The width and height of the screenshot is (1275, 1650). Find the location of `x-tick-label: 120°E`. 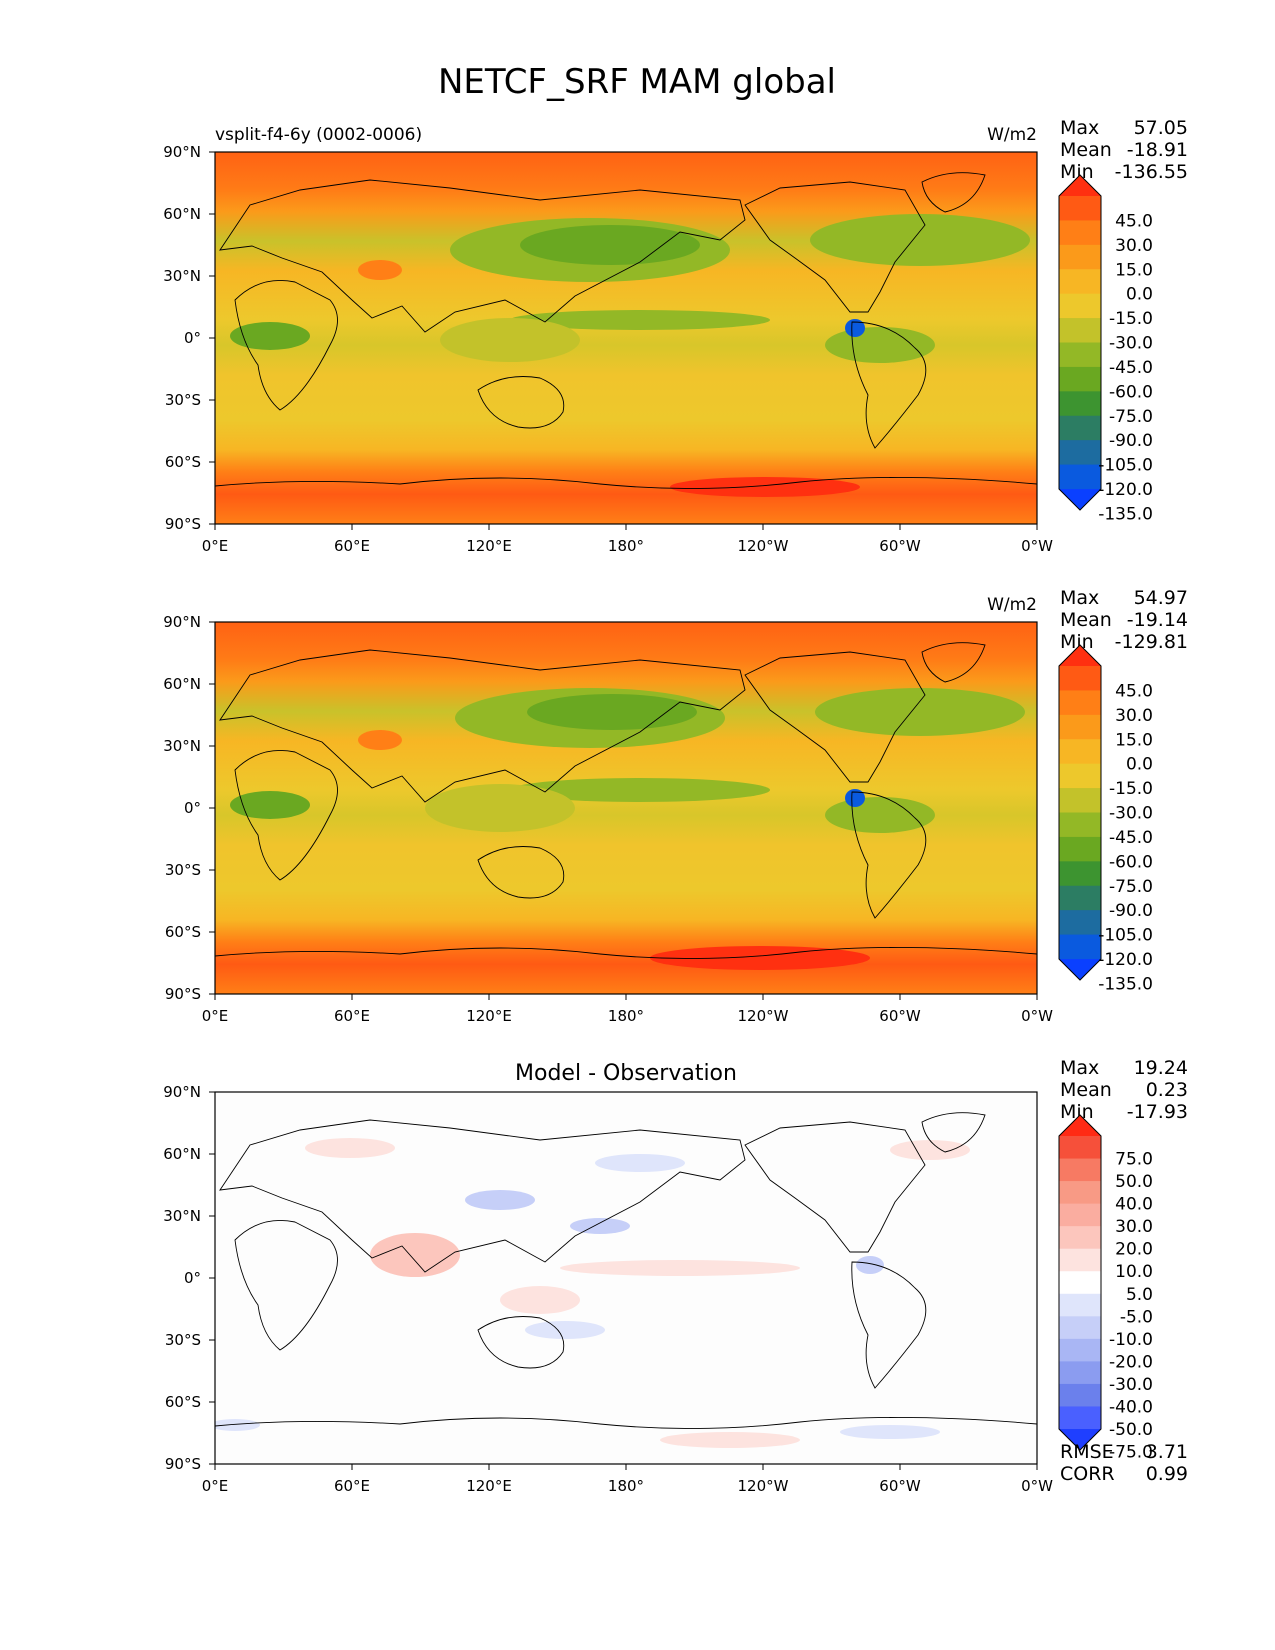

x-tick-label: 120°E is located at coordinates (489, 1016).